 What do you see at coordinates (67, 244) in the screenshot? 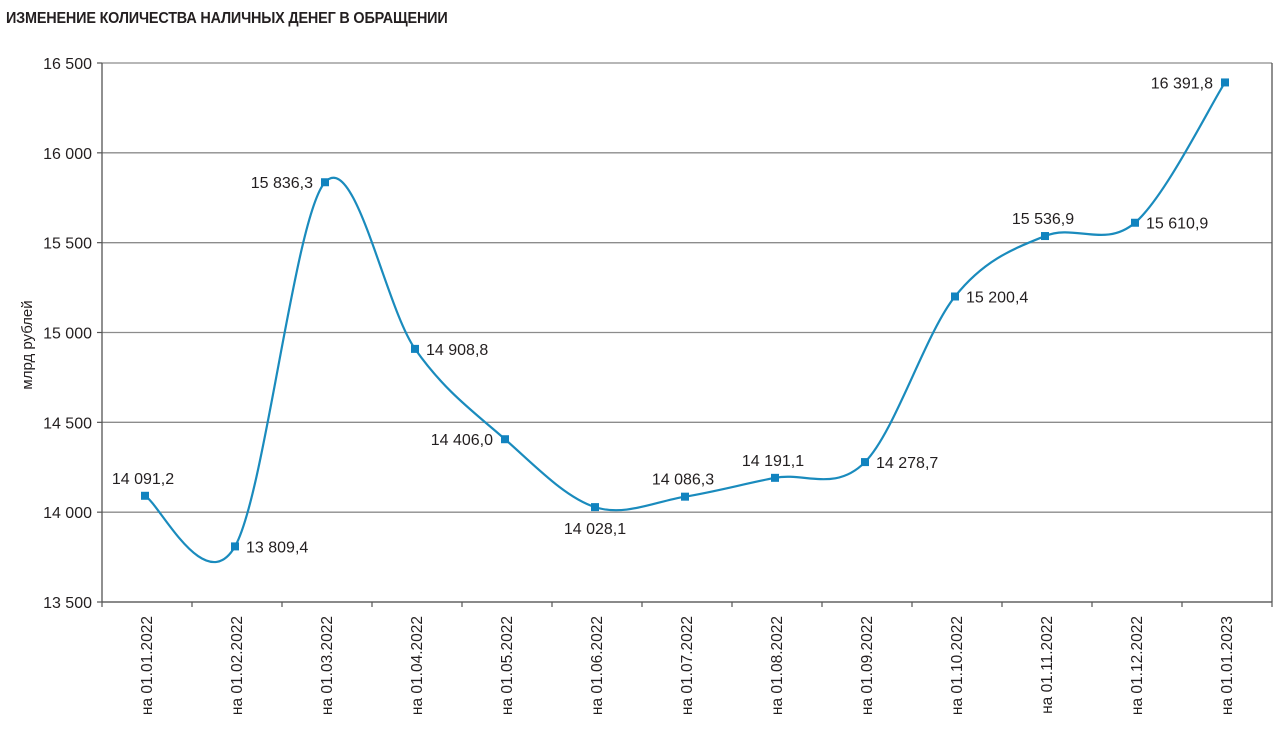
I see `y-tick-label: 15 500` at bounding box center [67, 244].